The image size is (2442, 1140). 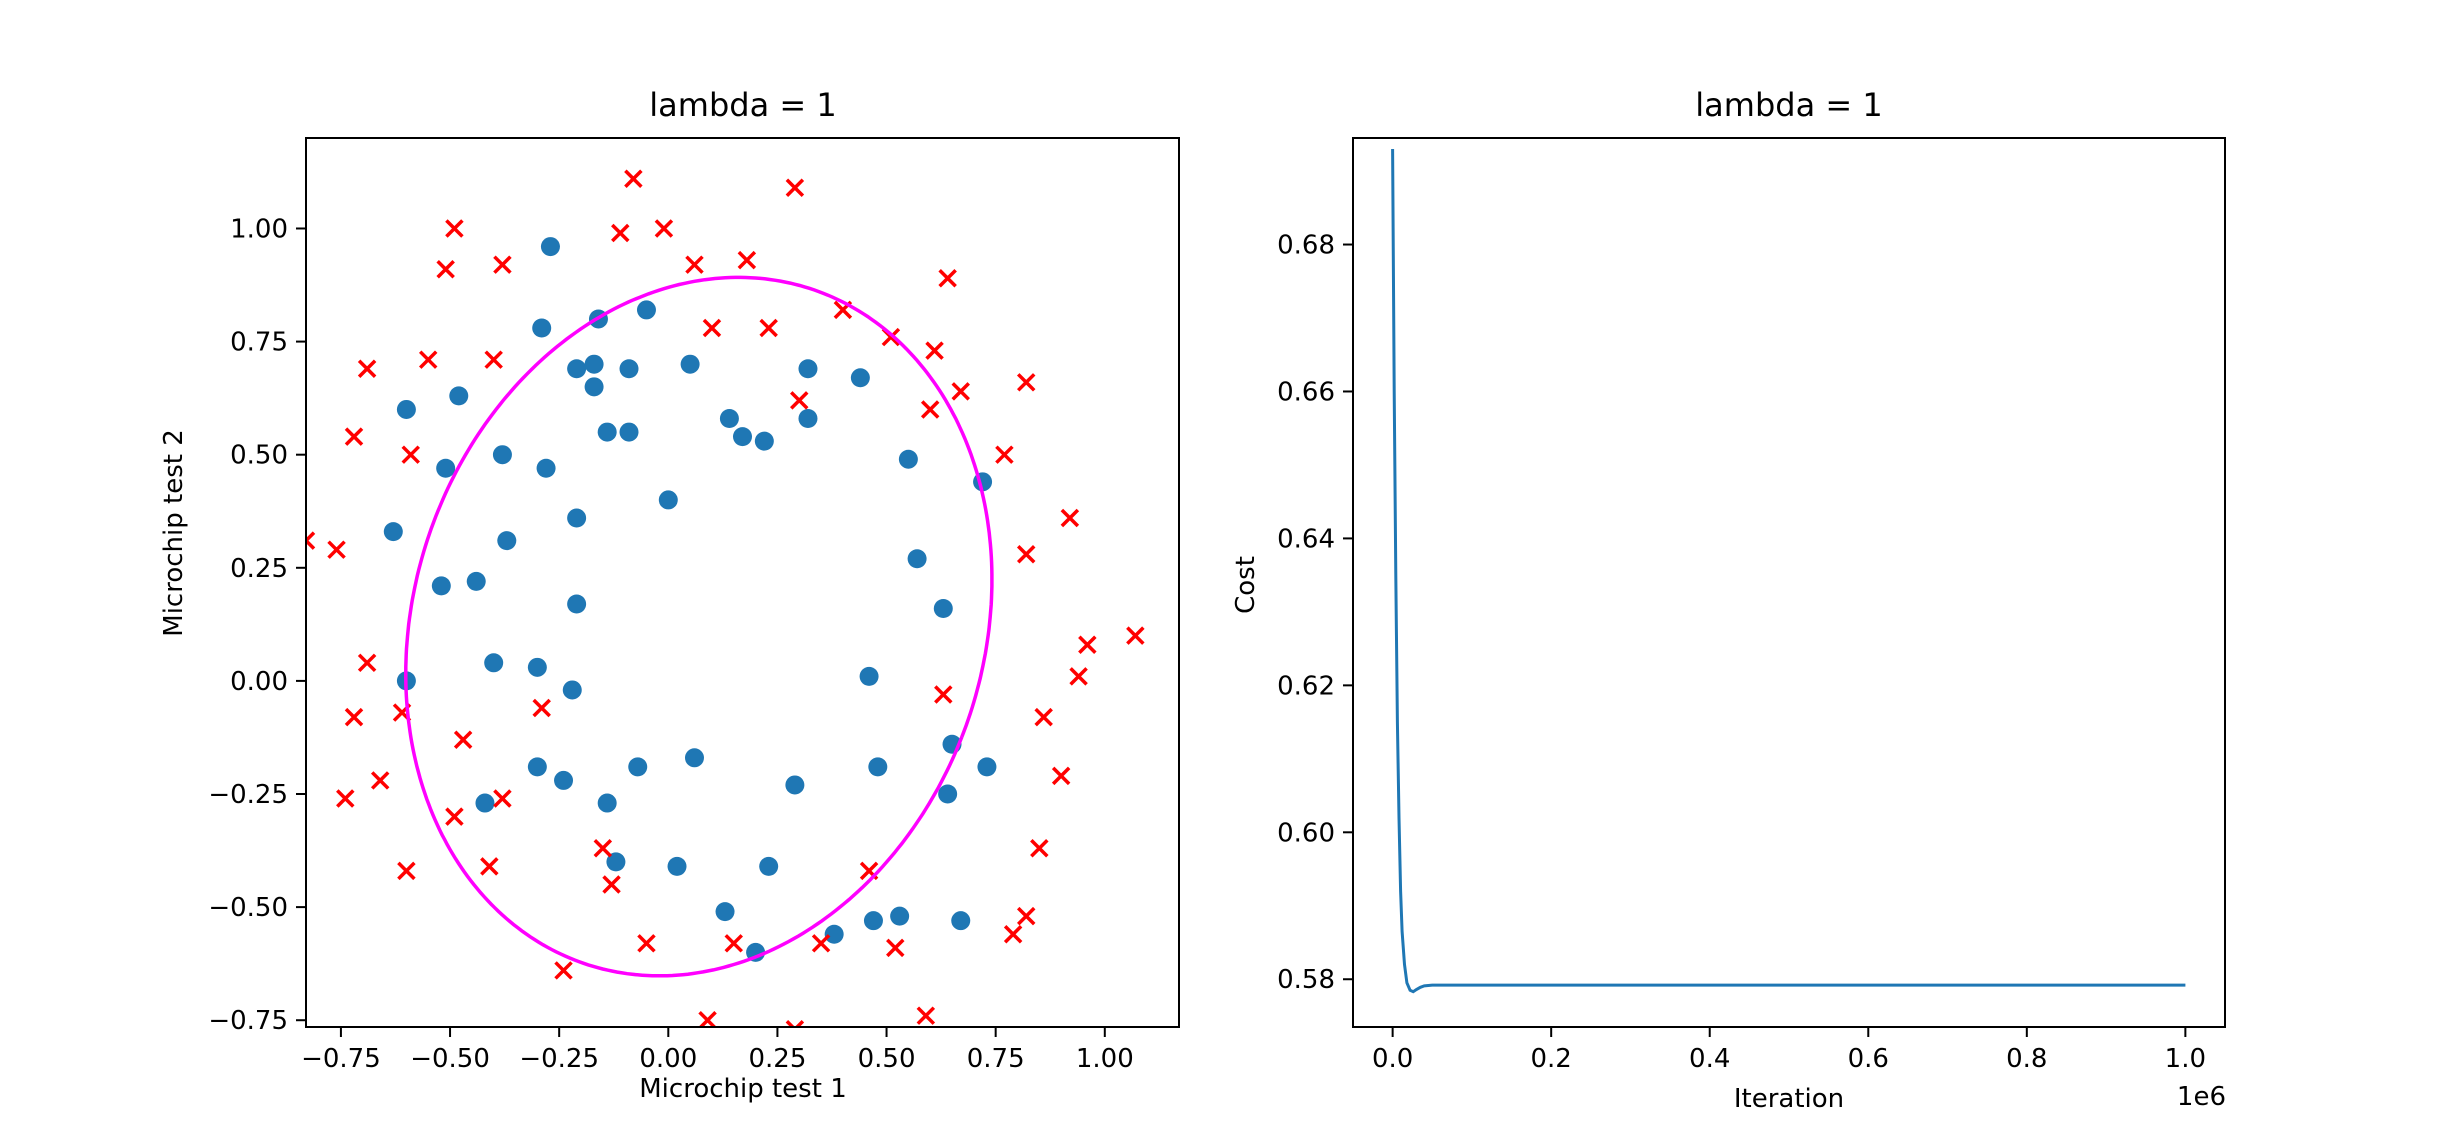 I want to click on x-tick-label: 0.6, so click(x=1868, y=1059).